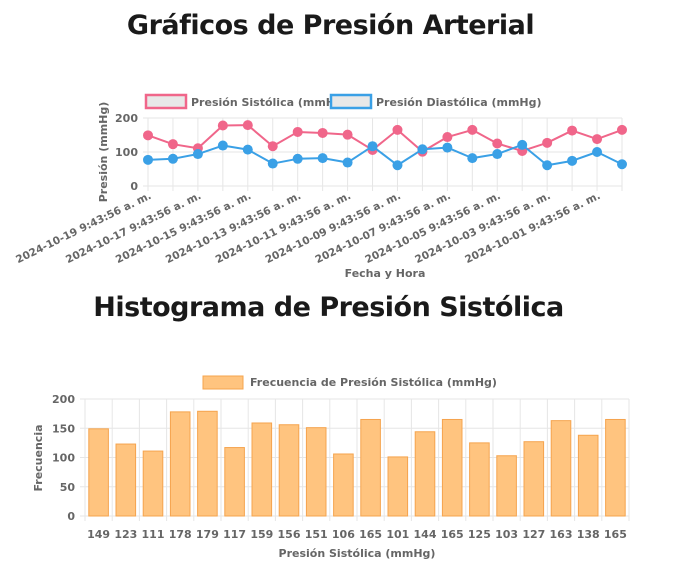 The image size is (697, 570). What do you see at coordinates (180, 534) in the screenshot?
I see `x-tick-label: 178` at bounding box center [180, 534].